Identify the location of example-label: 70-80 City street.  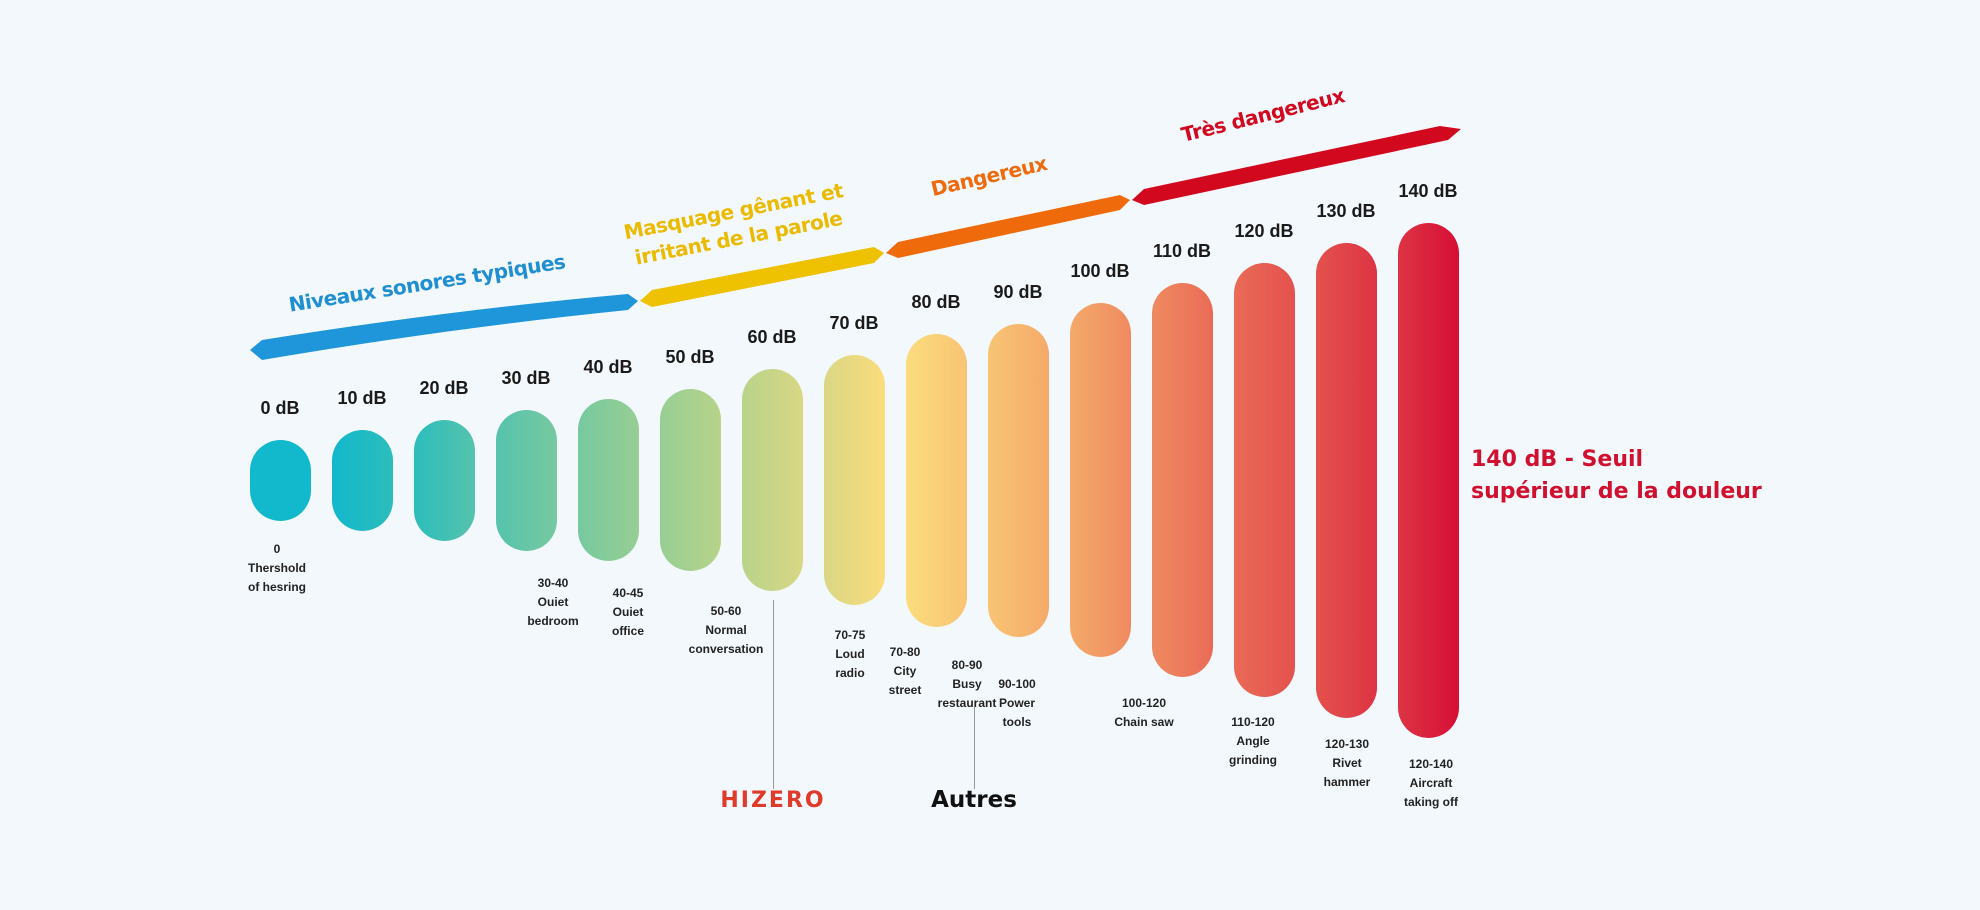
(905, 671).